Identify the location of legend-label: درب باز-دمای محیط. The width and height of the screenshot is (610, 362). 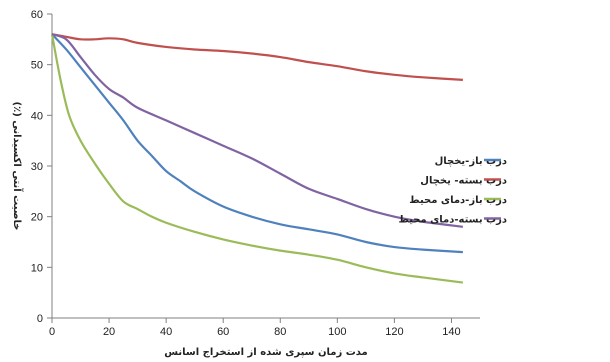
(458, 200).